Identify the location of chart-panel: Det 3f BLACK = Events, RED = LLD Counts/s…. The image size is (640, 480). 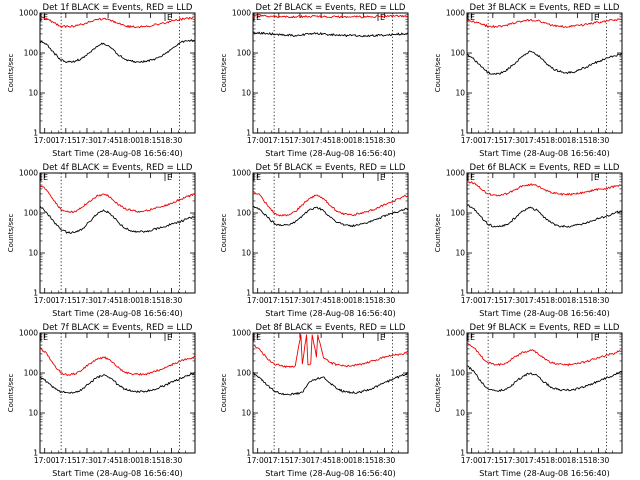
(528, 80).